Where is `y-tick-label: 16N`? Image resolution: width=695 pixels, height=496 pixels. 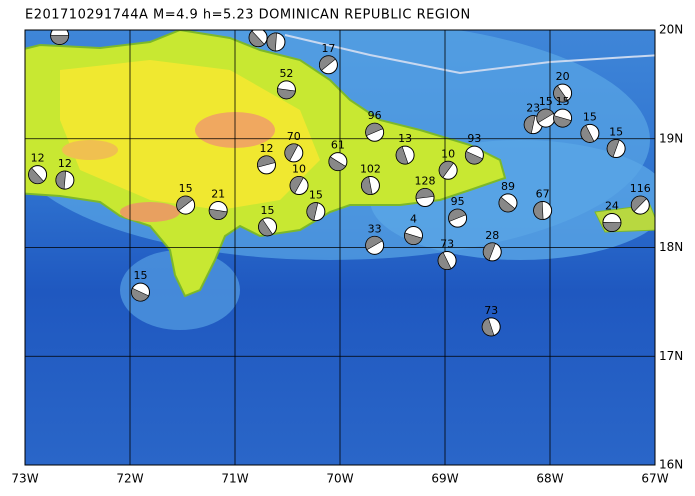 y-tick-label: 16N is located at coordinates (671, 465).